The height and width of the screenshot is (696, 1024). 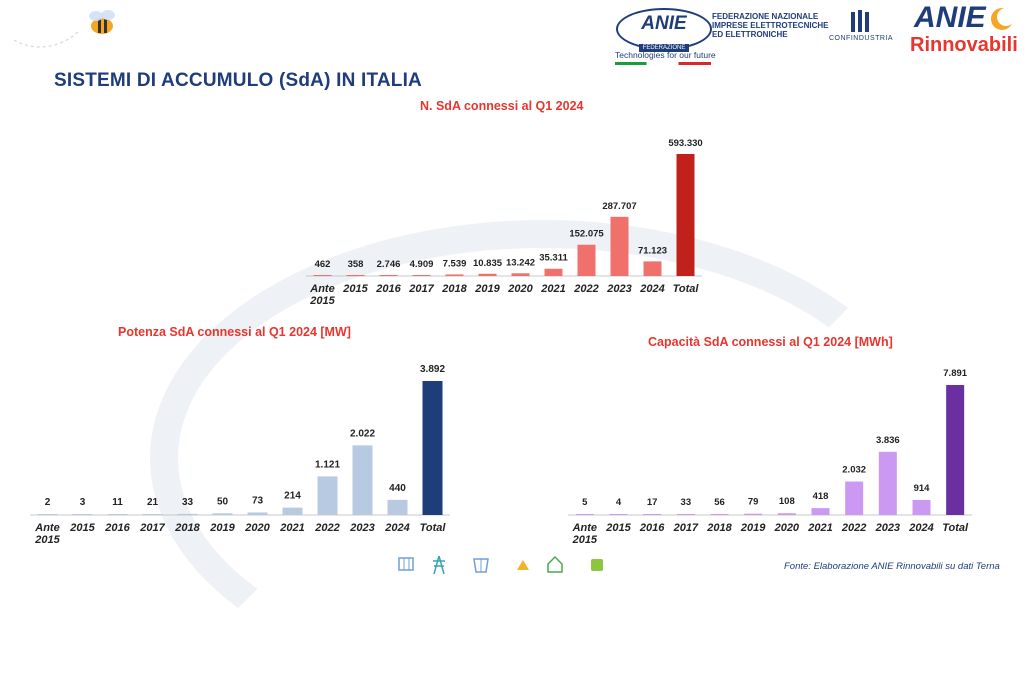 I want to click on green-home-icon, so click(x=555, y=564).